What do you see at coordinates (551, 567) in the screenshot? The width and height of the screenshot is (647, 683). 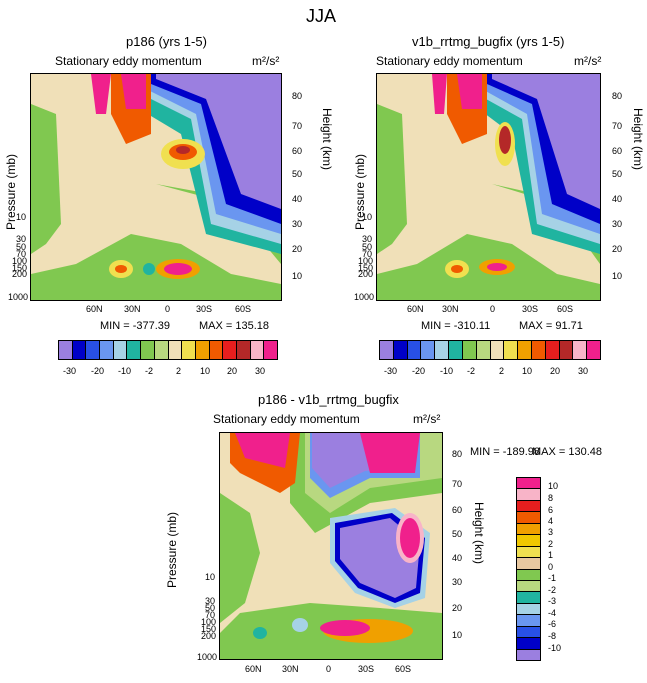 I see `panel3-cbtick-0: 0` at bounding box center [551, 567].